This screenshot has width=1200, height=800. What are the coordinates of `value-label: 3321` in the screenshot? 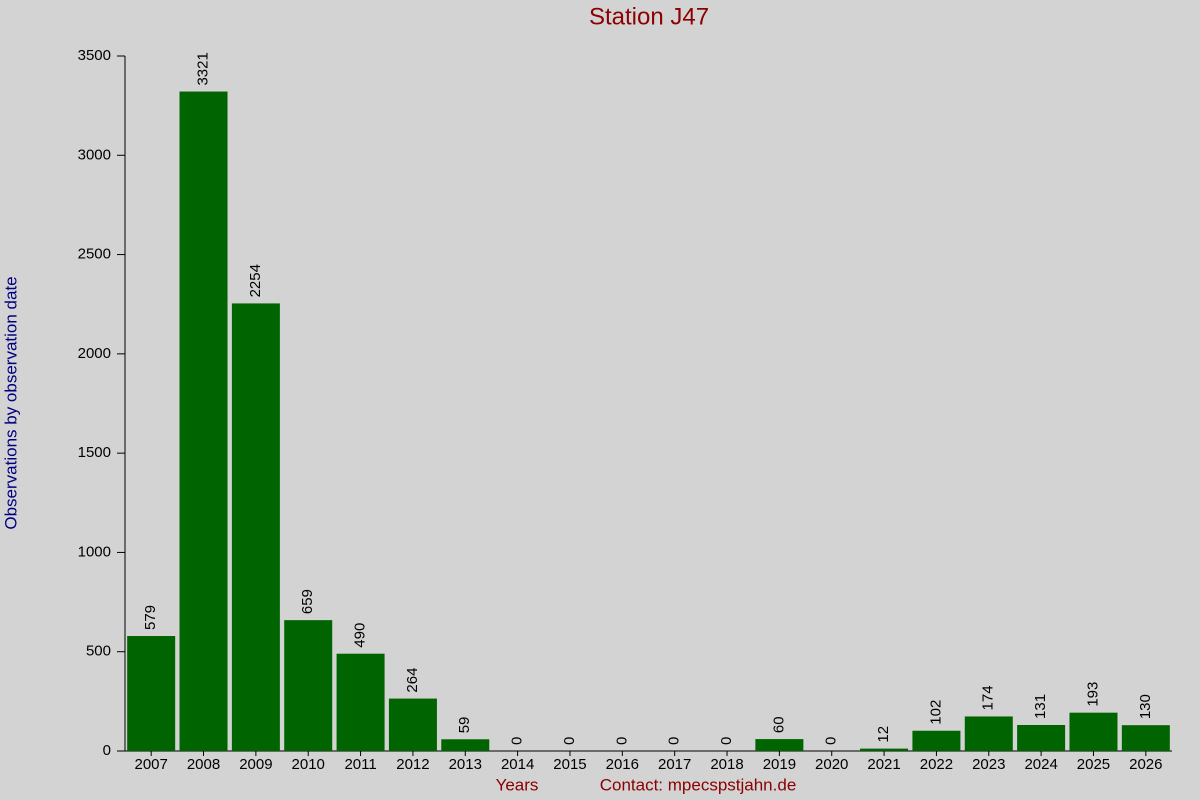 It's located at (202, 68).